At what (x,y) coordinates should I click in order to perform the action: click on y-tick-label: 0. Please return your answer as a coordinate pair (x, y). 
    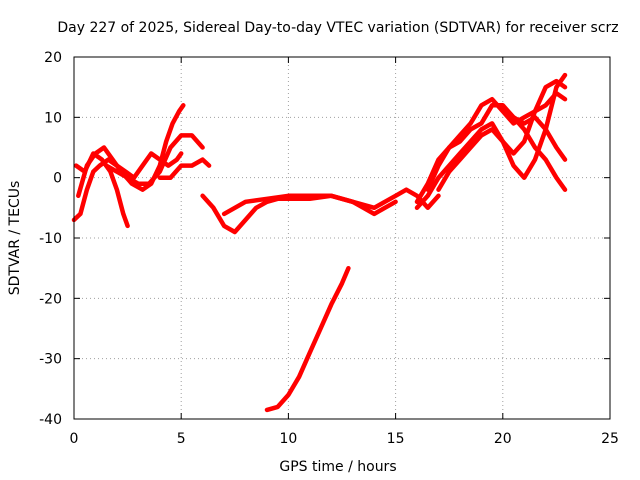
    Looking at the image, I should click on (57, 179).